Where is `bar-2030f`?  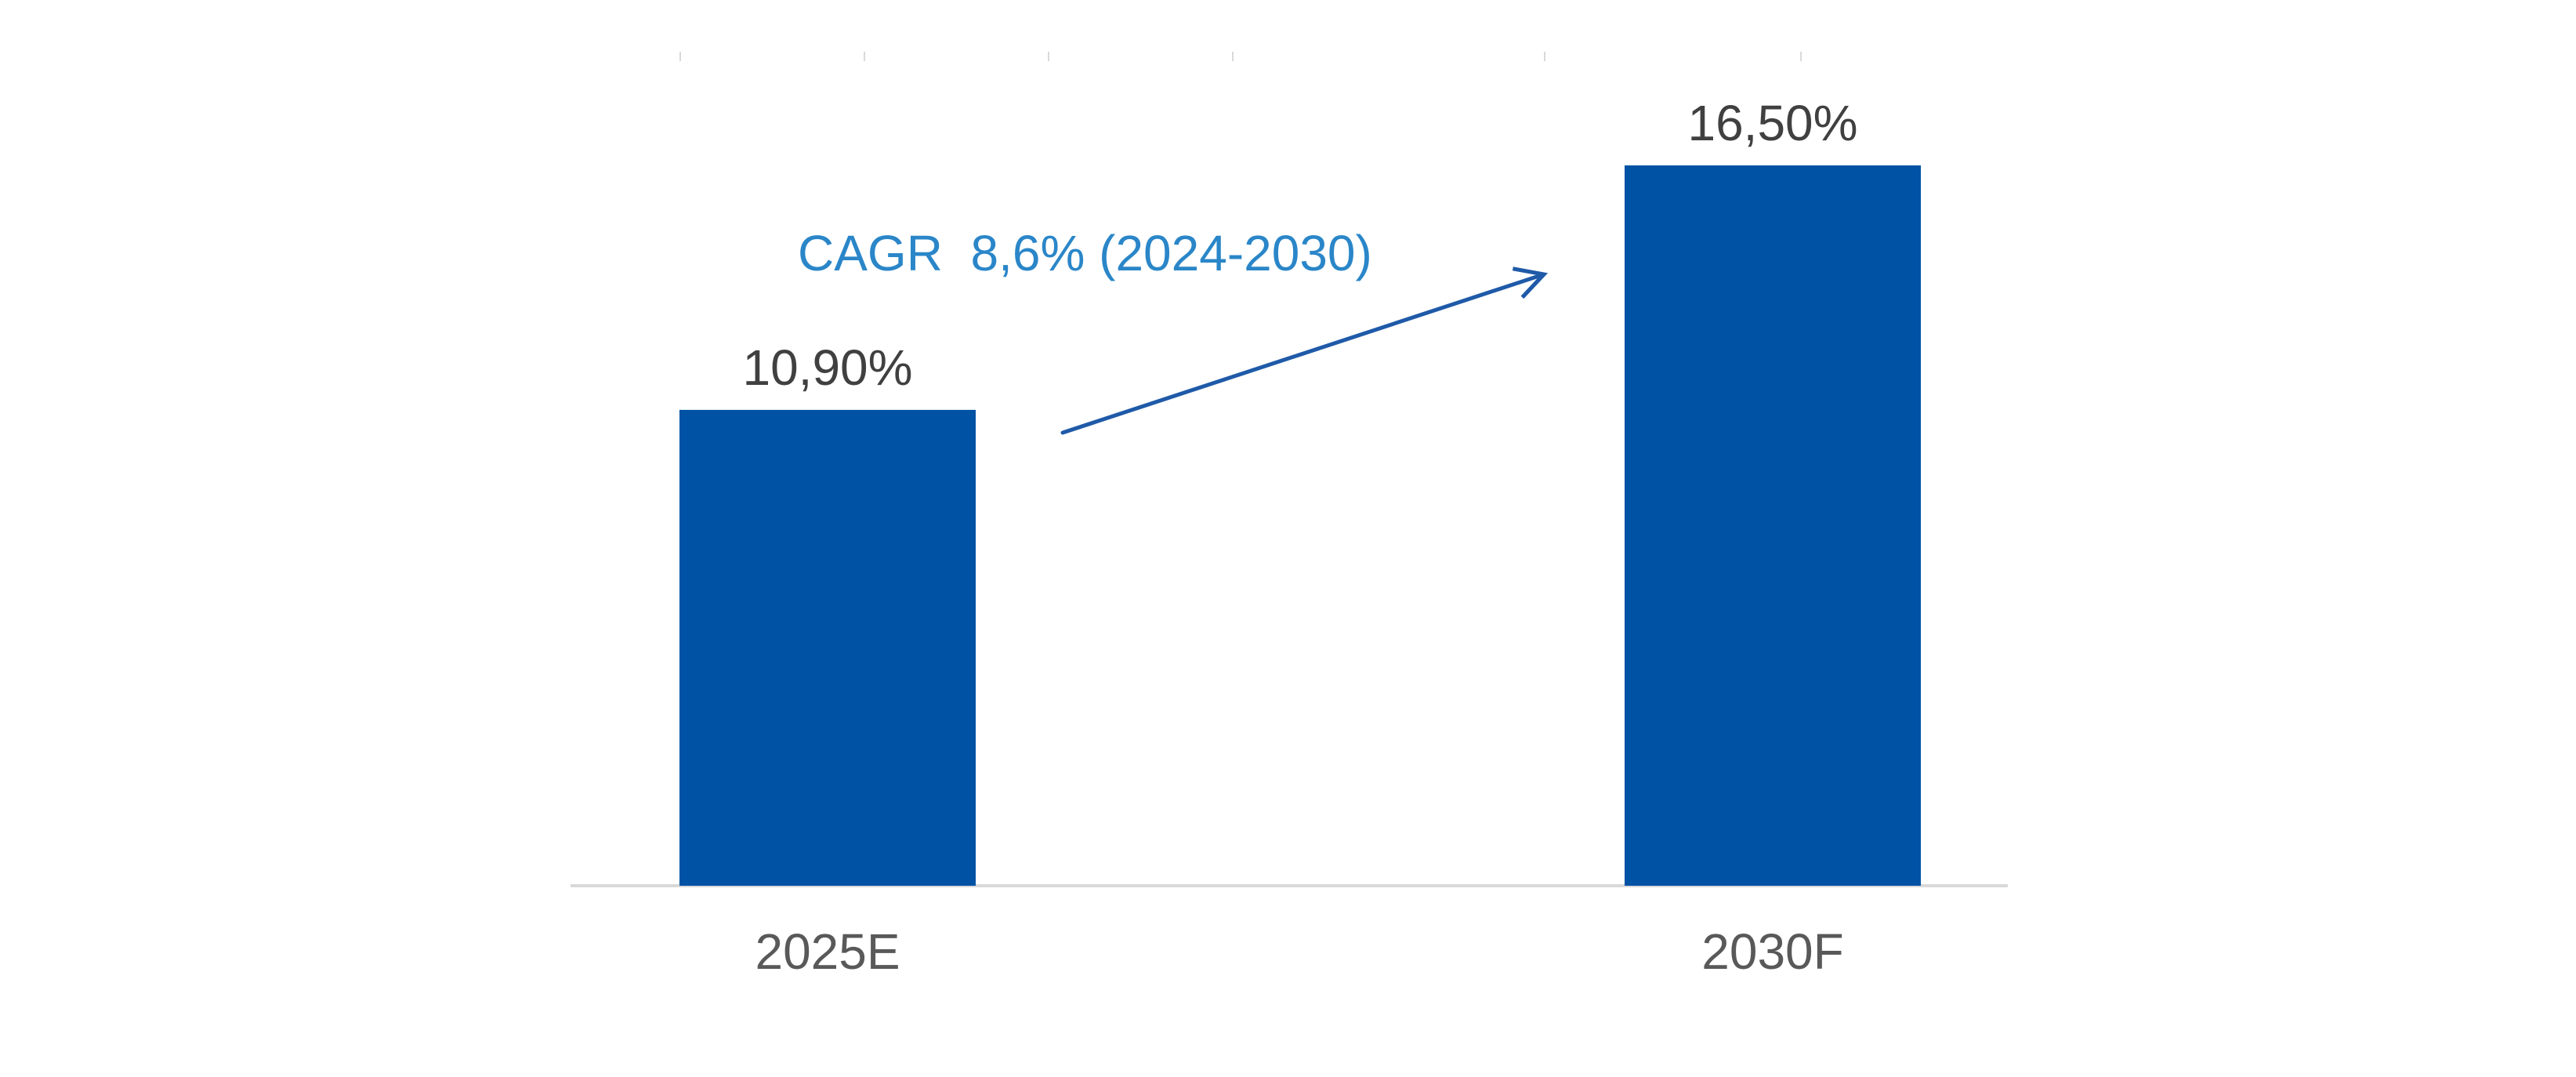 bar-2030f is located at coordinates (1773, 525).